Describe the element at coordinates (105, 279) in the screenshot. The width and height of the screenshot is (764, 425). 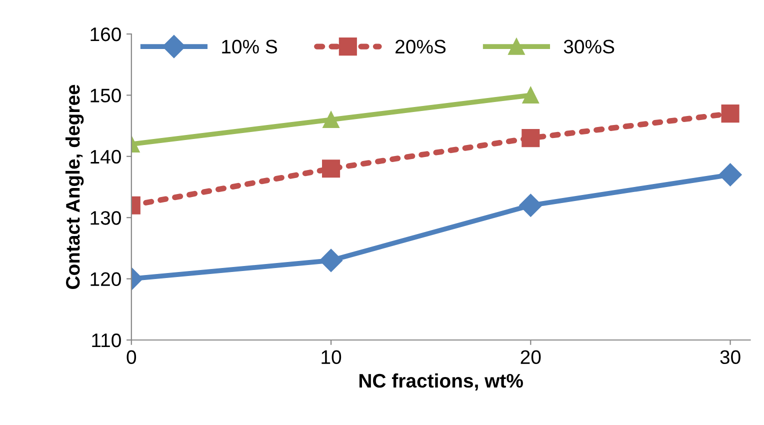
I see `y-tick-label: 120` at that location.